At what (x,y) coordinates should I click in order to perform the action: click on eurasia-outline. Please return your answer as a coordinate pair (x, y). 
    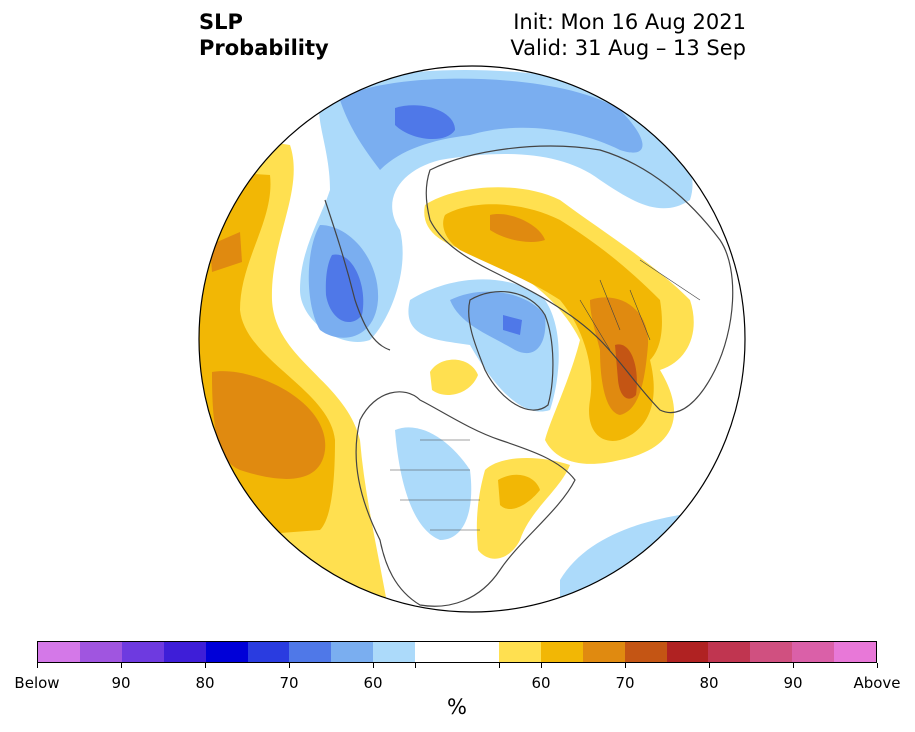
    Looking at the image, I should click on (579, 279).